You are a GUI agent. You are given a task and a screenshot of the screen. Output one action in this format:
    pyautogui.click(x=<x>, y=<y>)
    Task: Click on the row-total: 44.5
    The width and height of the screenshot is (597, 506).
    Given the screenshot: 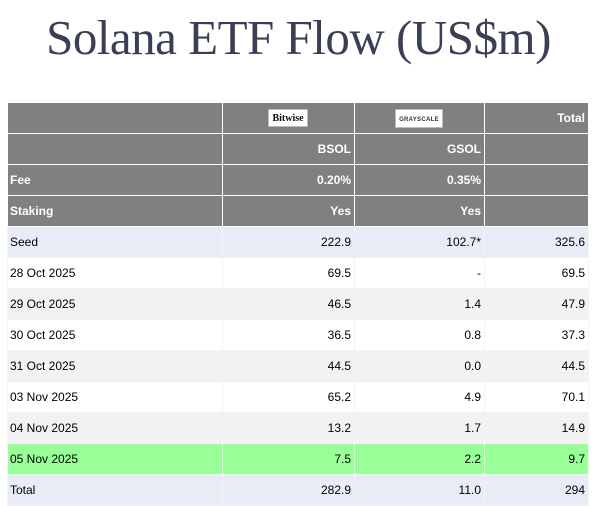 What is the action you would take?
    pyautogui.click(x=536, y=366)
    